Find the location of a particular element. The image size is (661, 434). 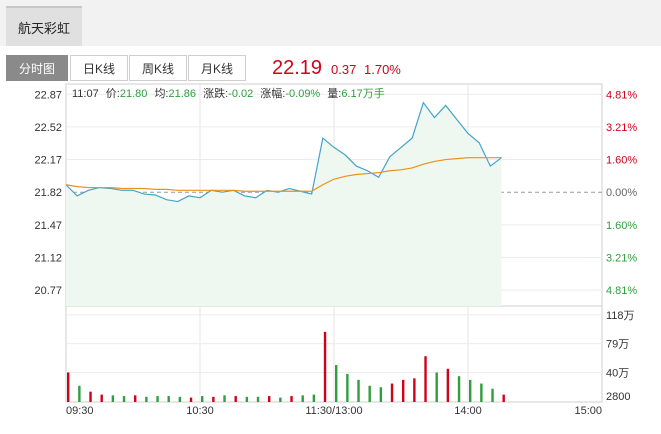

info-time: 11:07 is located at coordinates (85, 94).